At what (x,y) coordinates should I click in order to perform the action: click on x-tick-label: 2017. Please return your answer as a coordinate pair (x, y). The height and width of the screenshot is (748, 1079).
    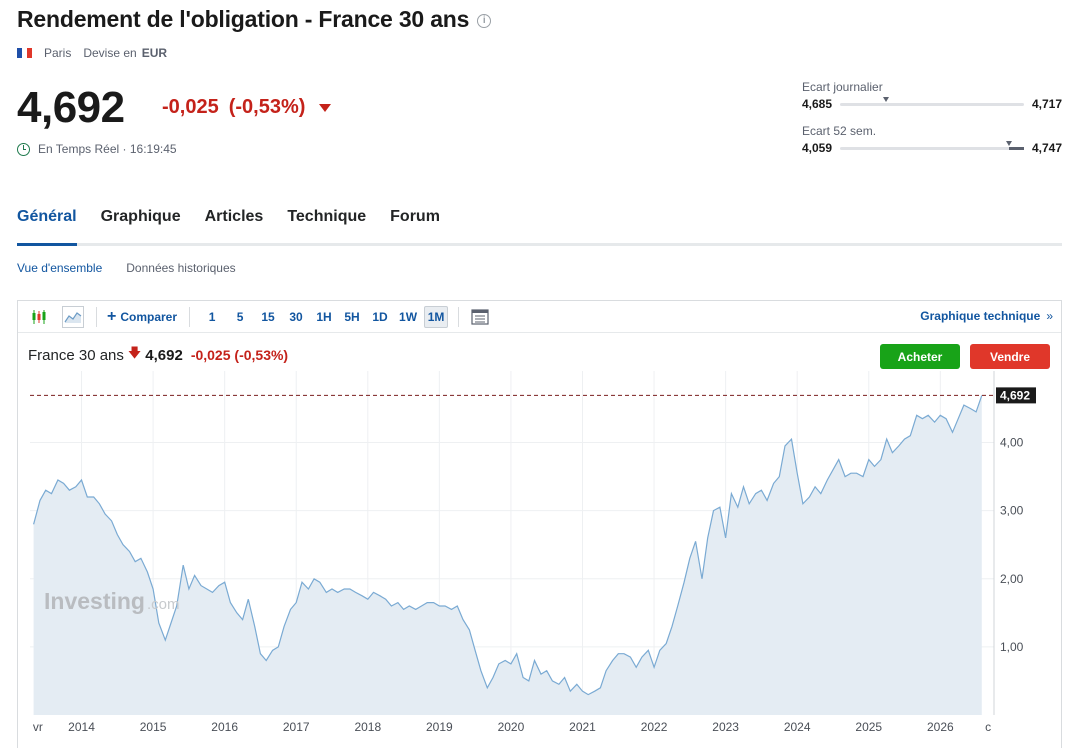
    Looking at the image, I should click on (296, 727).